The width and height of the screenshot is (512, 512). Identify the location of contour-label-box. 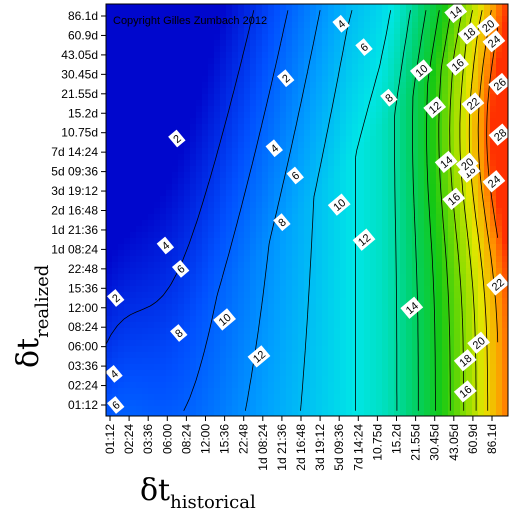
(364, 47).